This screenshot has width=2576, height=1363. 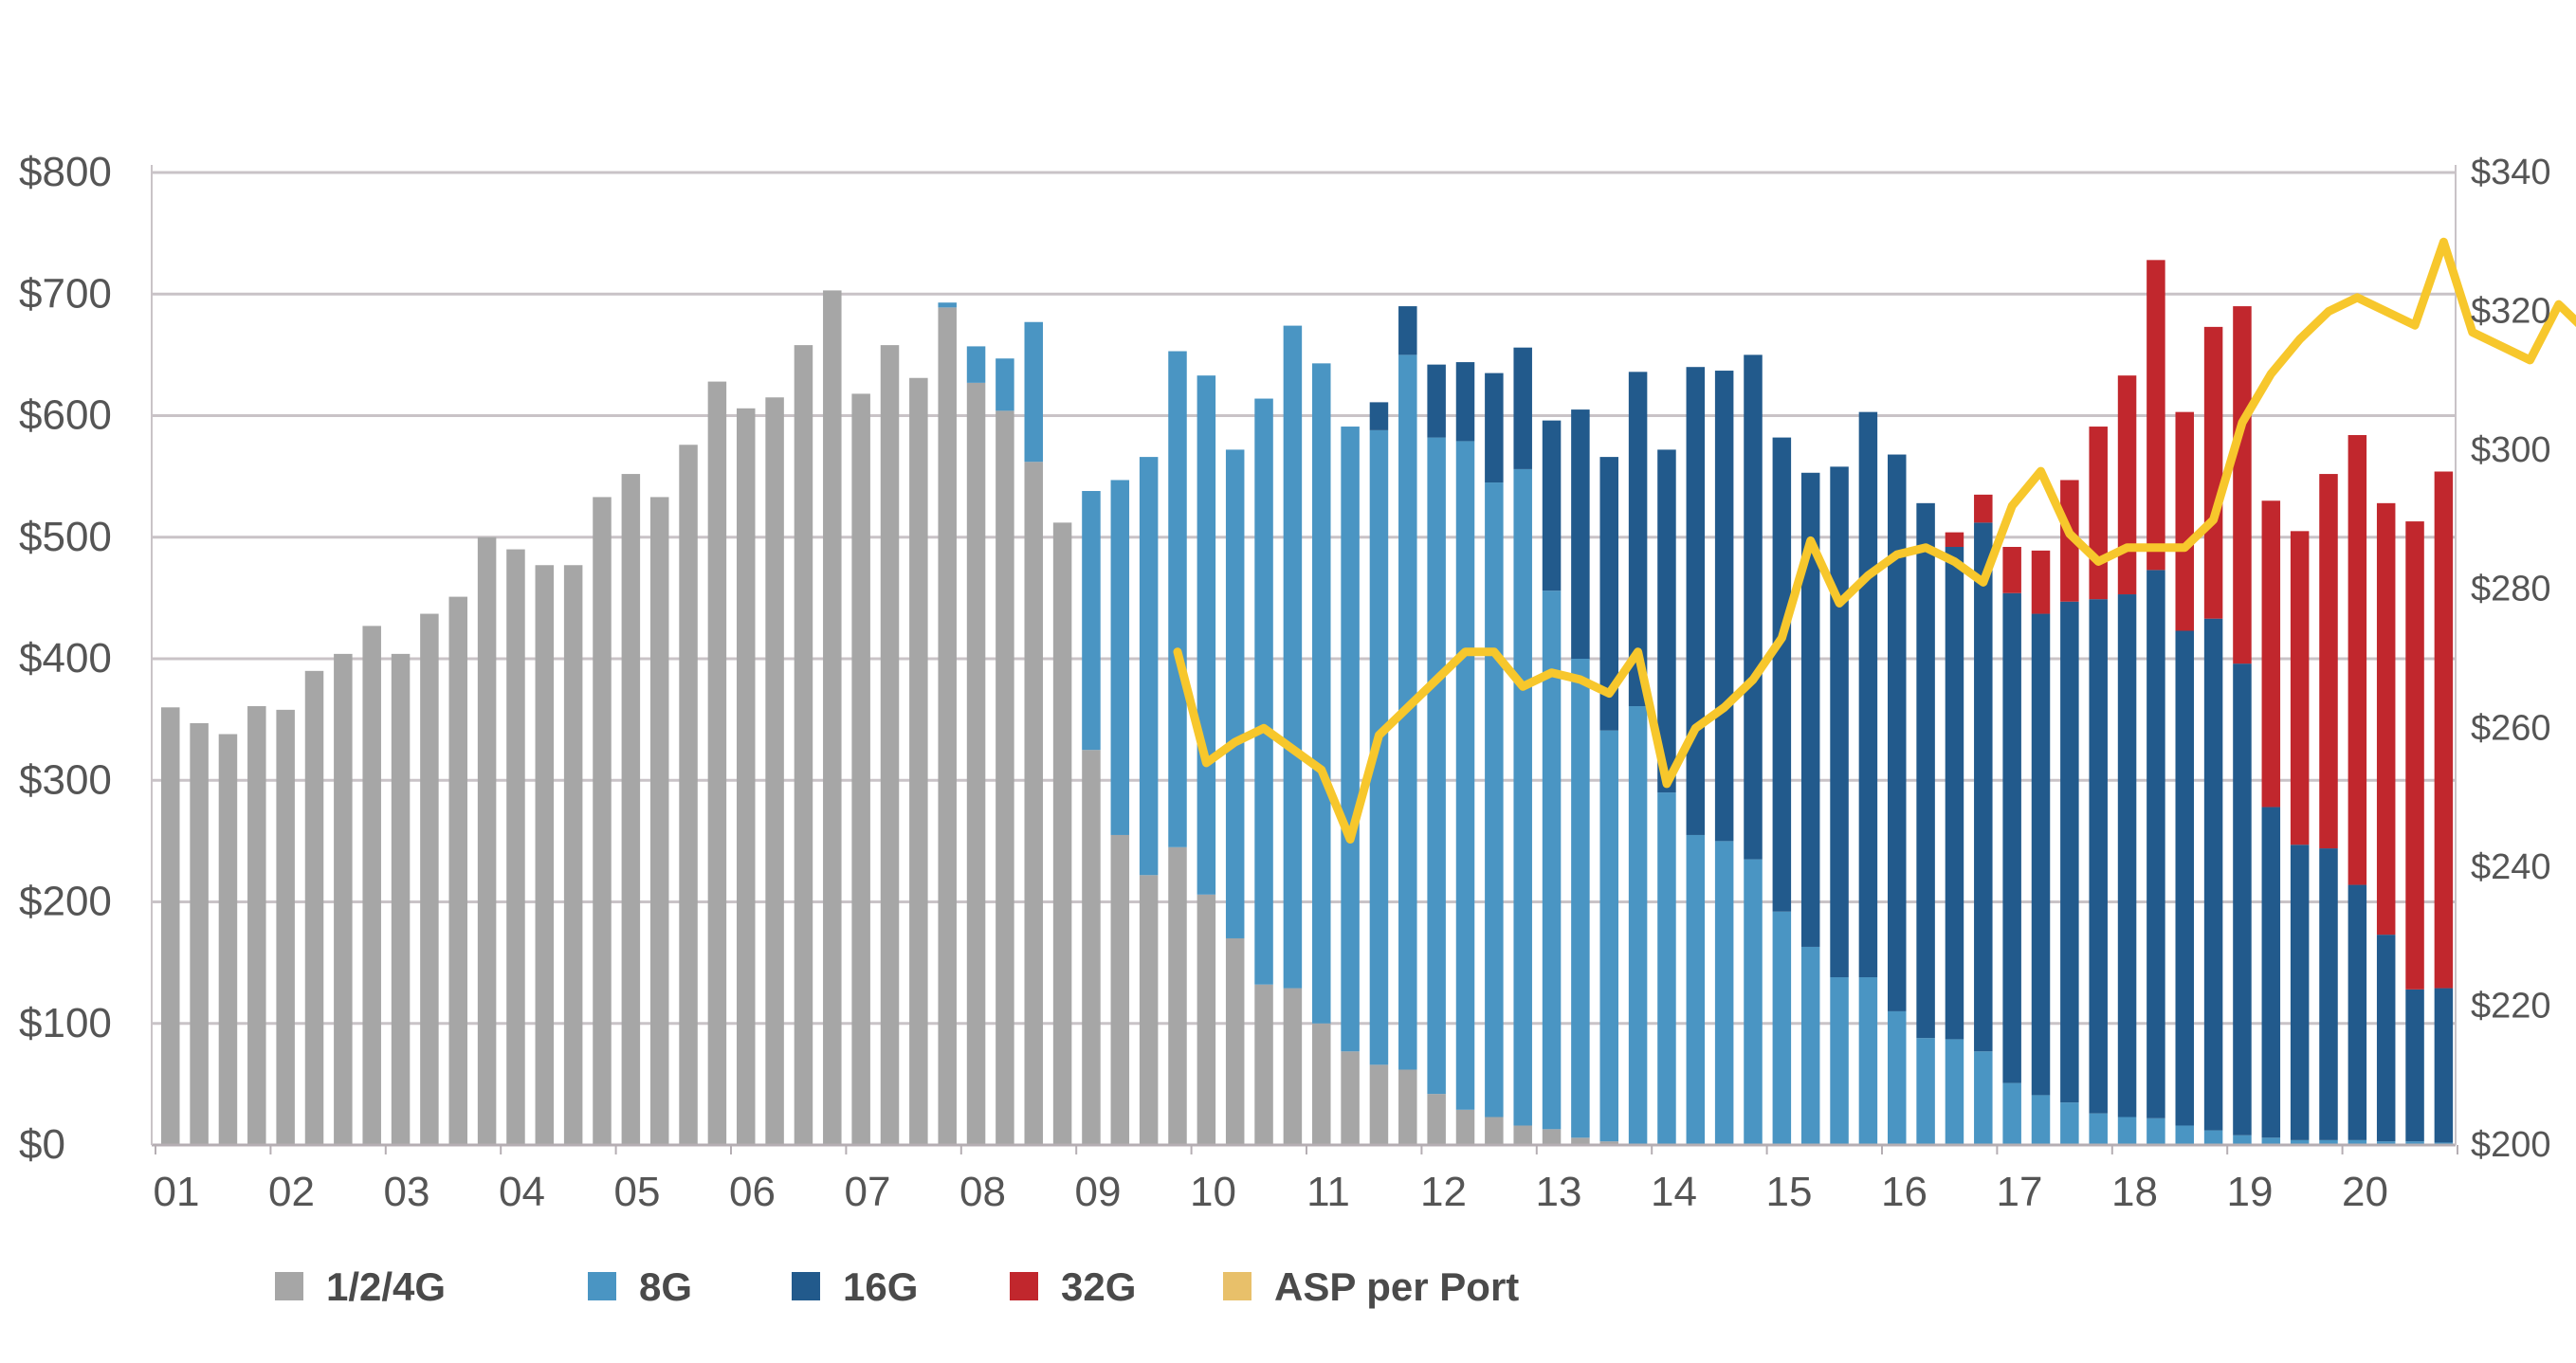 I want to click on x-tick-label: 12, so click(x=1443, y=1192).